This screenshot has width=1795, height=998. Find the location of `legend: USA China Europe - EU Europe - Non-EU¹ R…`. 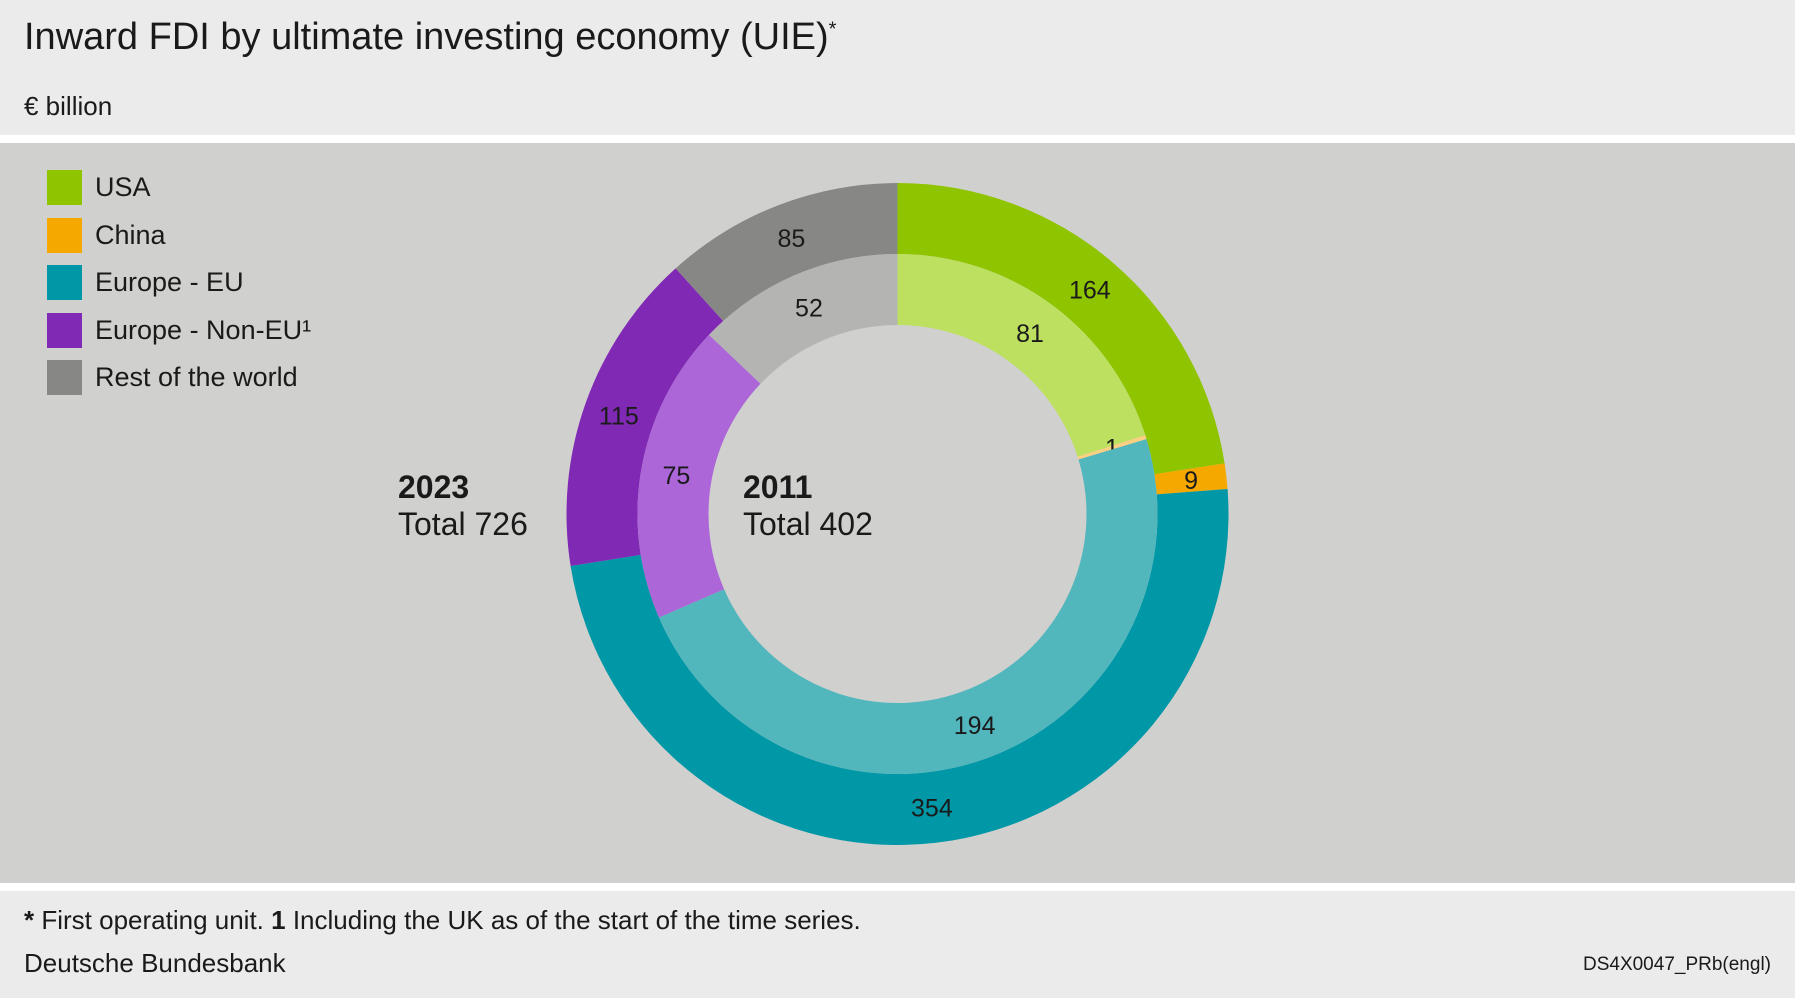

legend: USA China Europe - EU Europe - Non-EU¹ R… is located at coordinates (179, 283).